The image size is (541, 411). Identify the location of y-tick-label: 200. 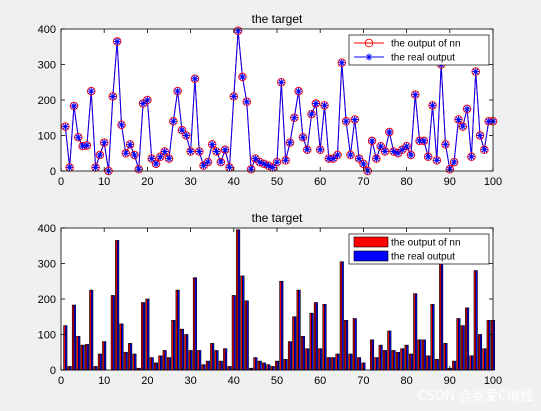
(47, 300).